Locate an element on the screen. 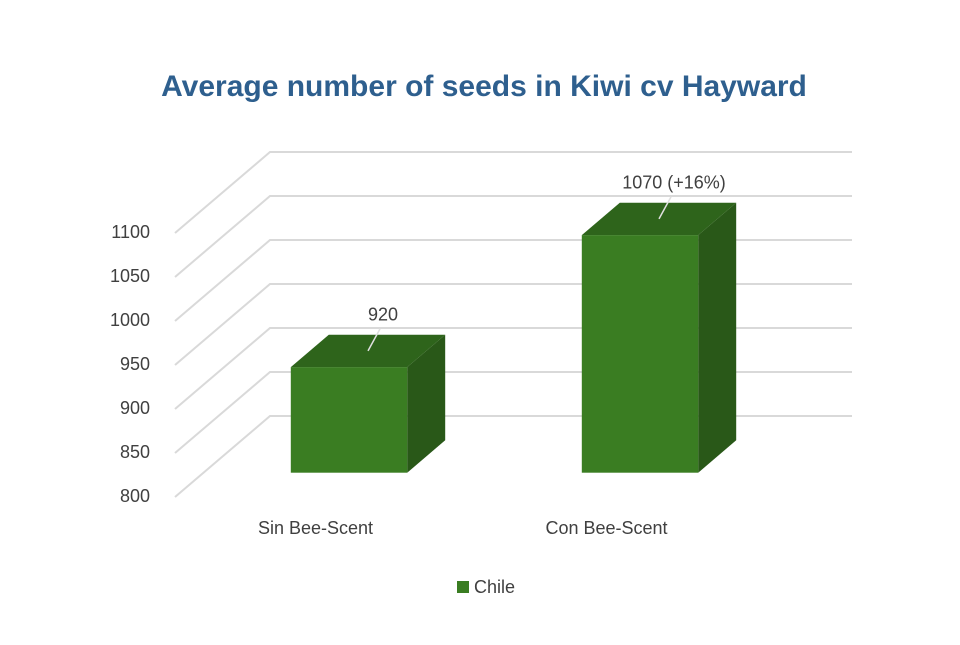  bar-top is located at coordinates (368, 351).